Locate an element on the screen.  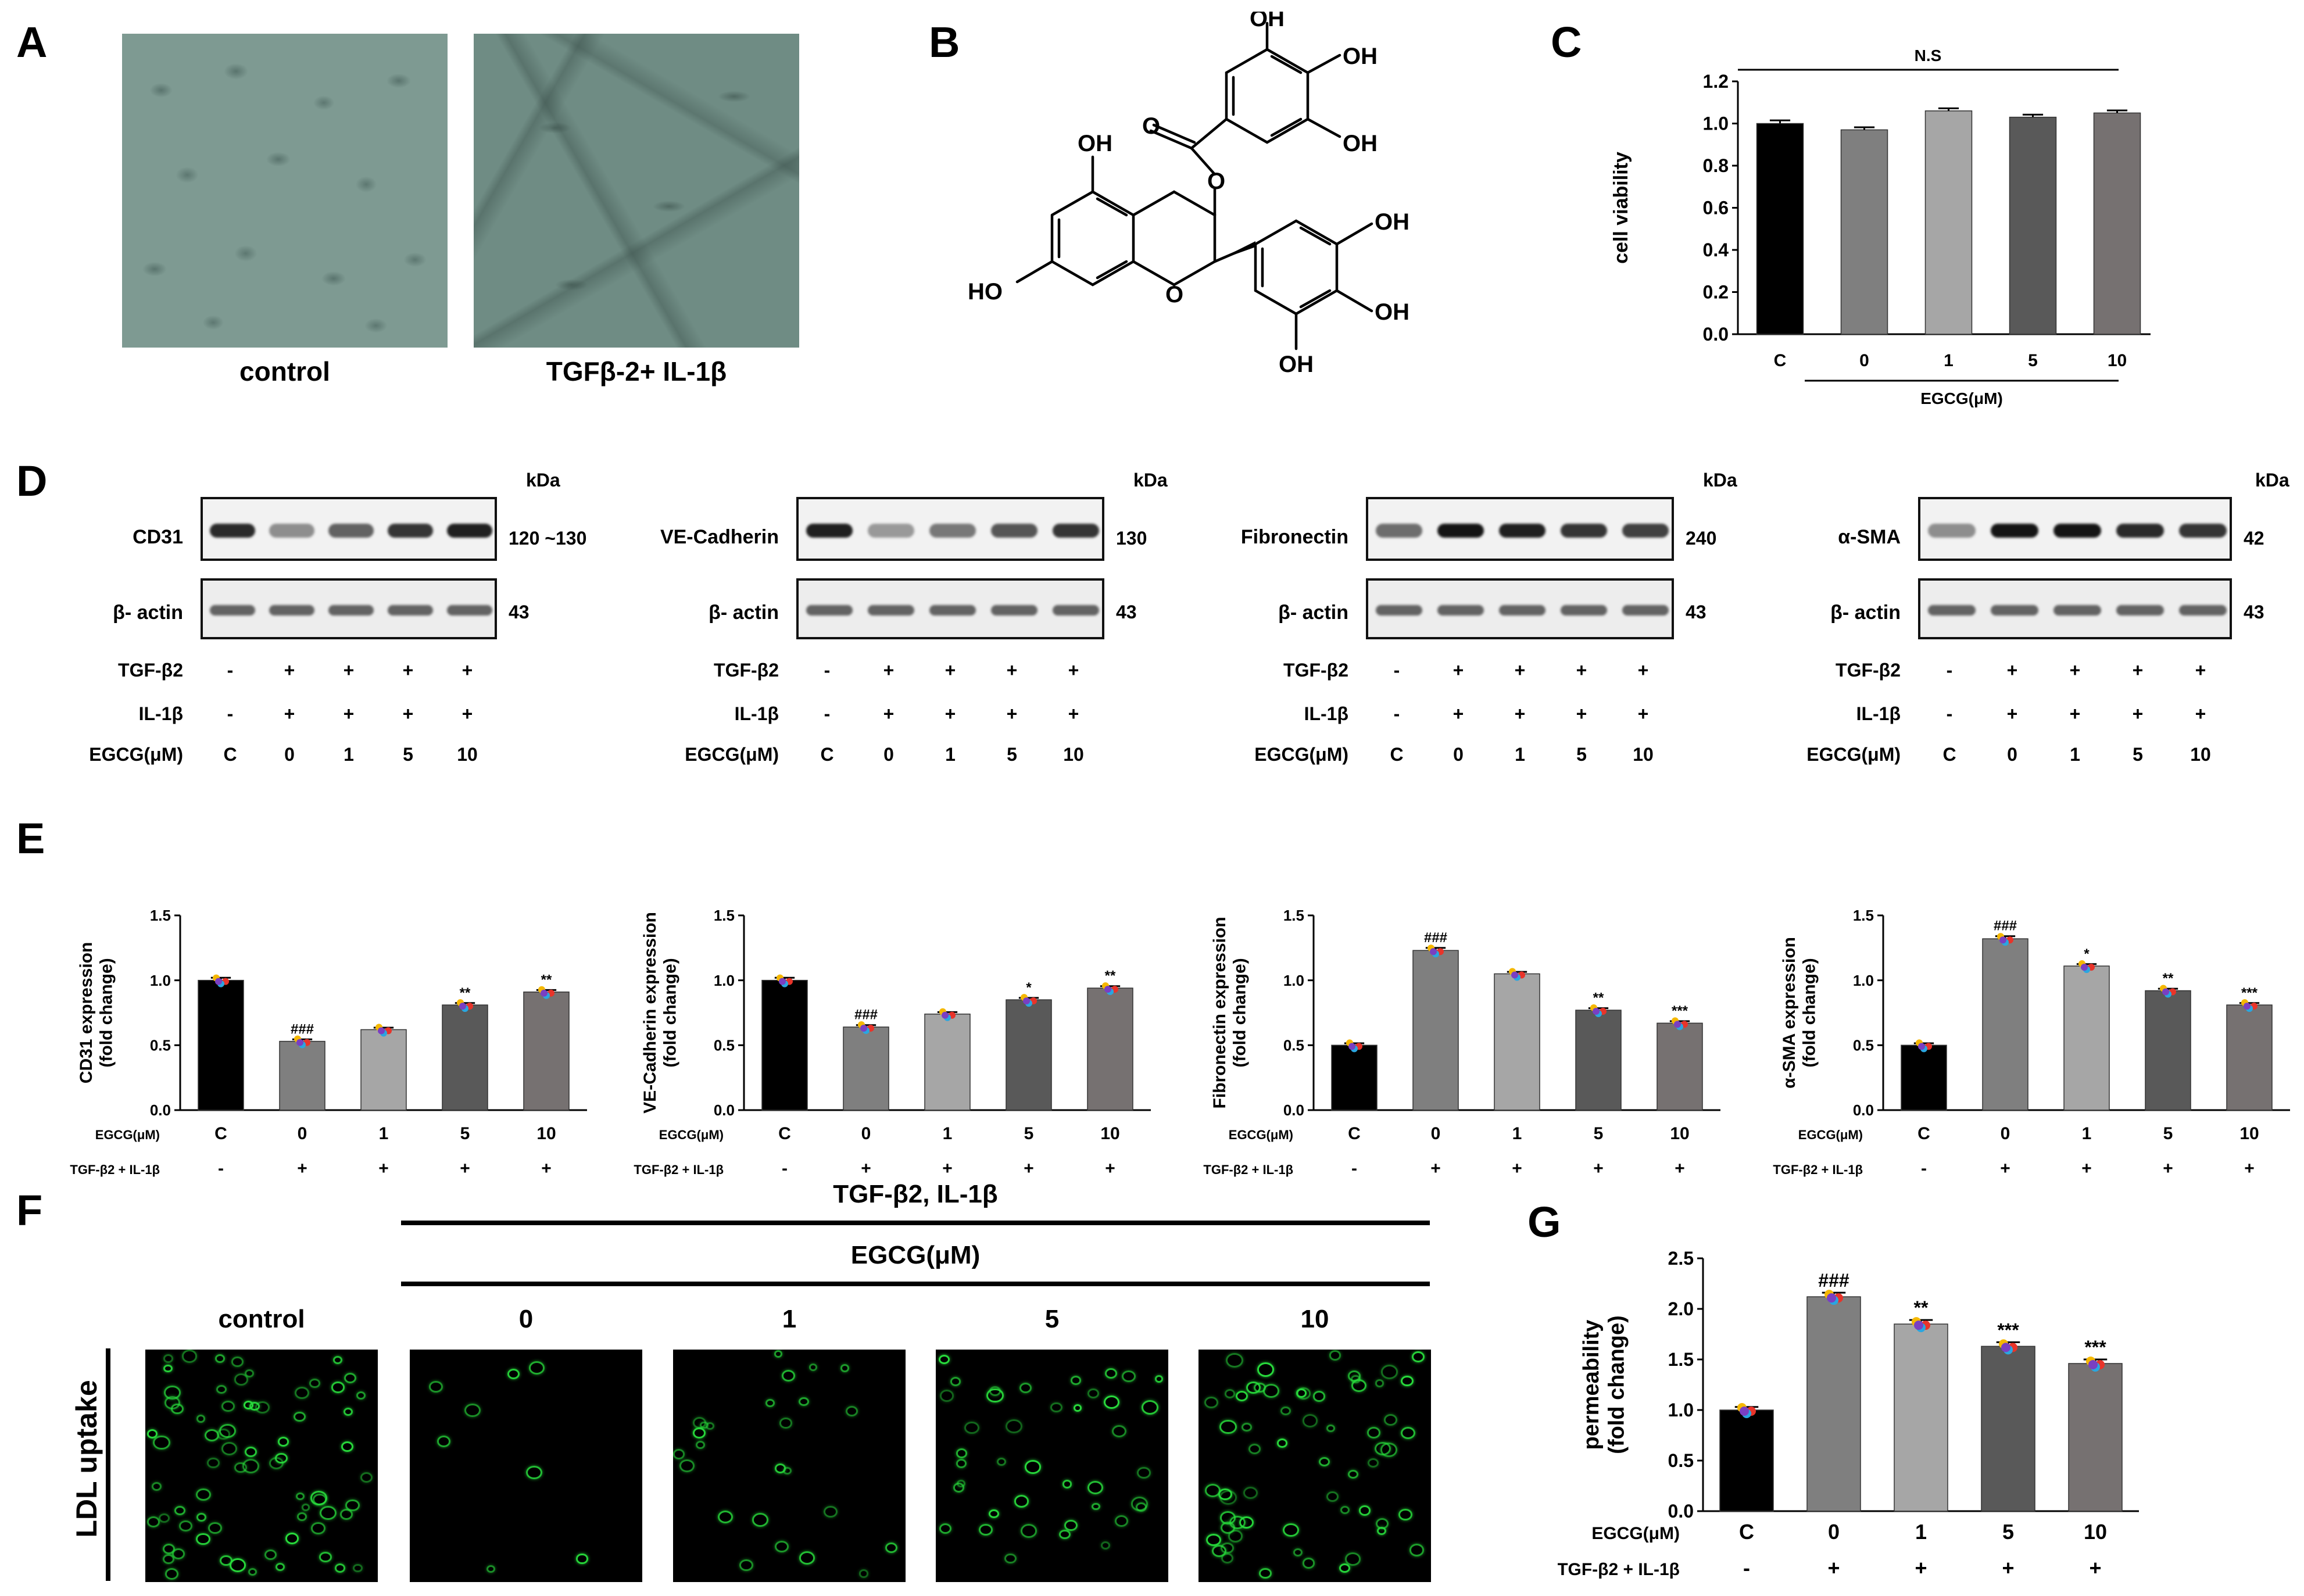
condition-value: C is located at coordinates (827, 754).